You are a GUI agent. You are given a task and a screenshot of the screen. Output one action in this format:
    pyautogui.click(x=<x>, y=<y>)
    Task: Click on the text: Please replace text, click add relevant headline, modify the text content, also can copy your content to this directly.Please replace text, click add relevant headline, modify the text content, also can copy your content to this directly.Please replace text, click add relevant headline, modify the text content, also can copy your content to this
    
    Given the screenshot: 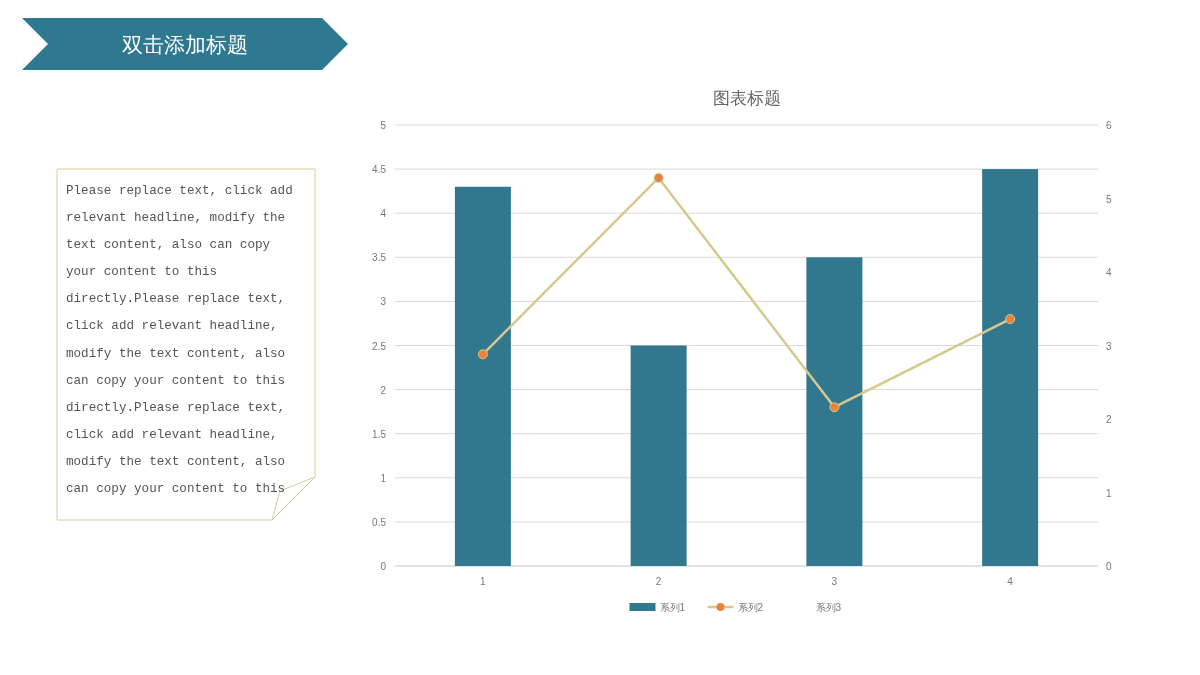 What is the action you would take?
    pyautogui.click(x=179, y=340)
    